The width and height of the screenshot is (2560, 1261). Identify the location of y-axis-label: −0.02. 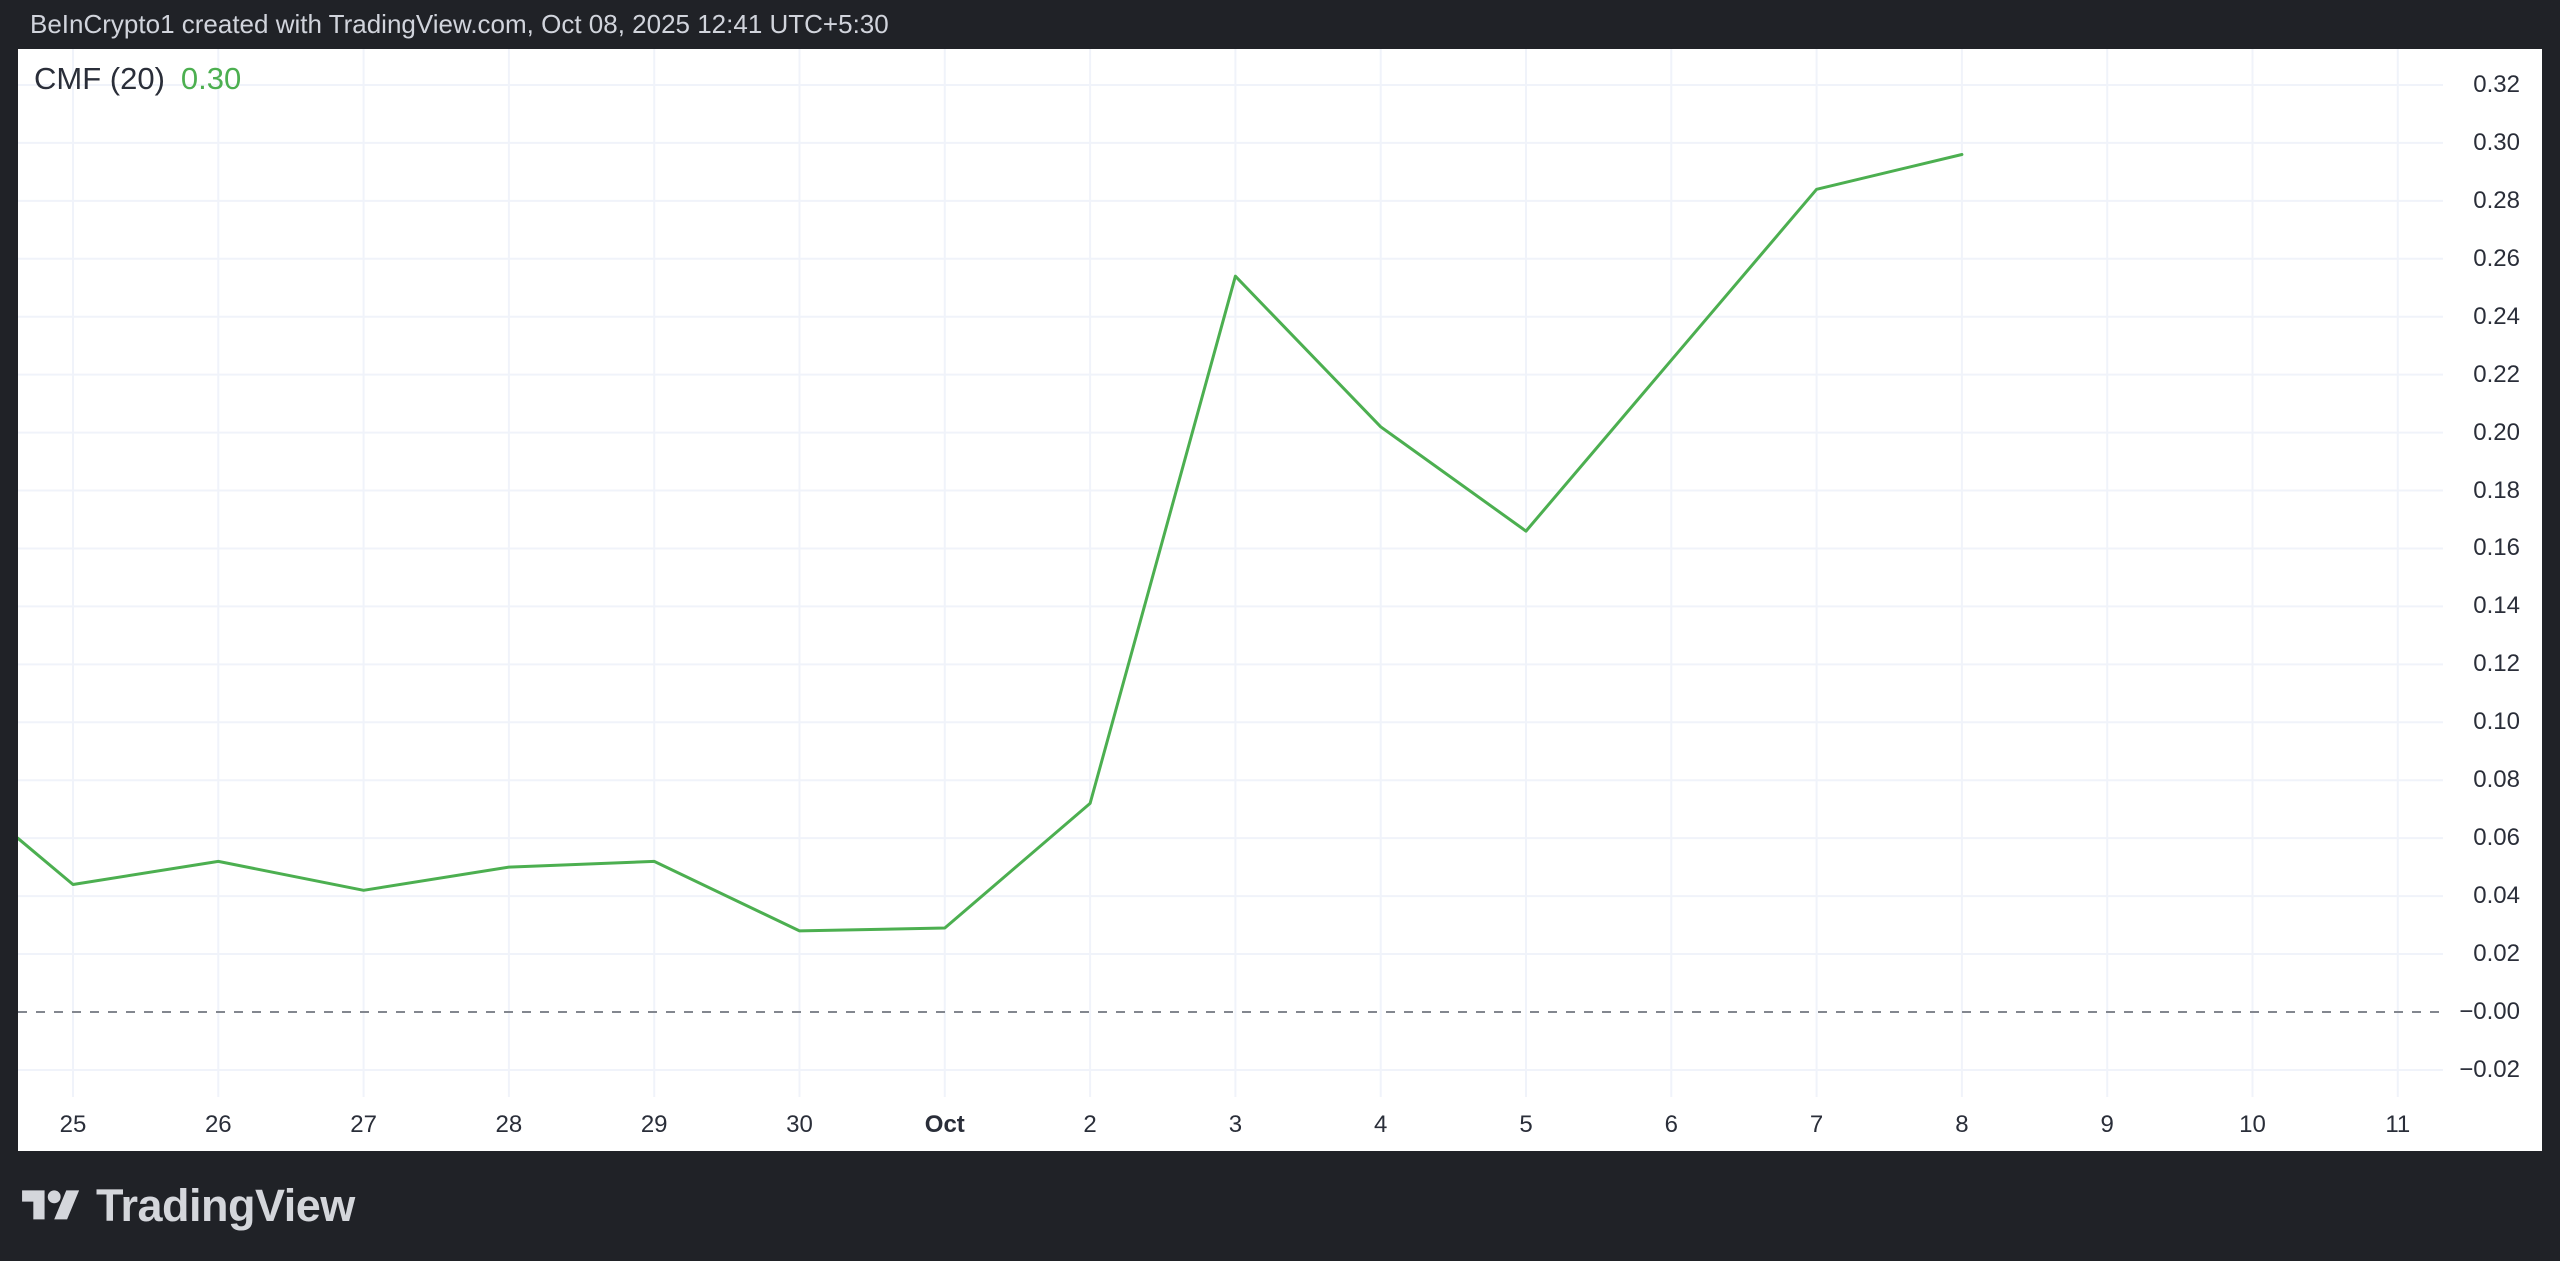
(2489, 1069).